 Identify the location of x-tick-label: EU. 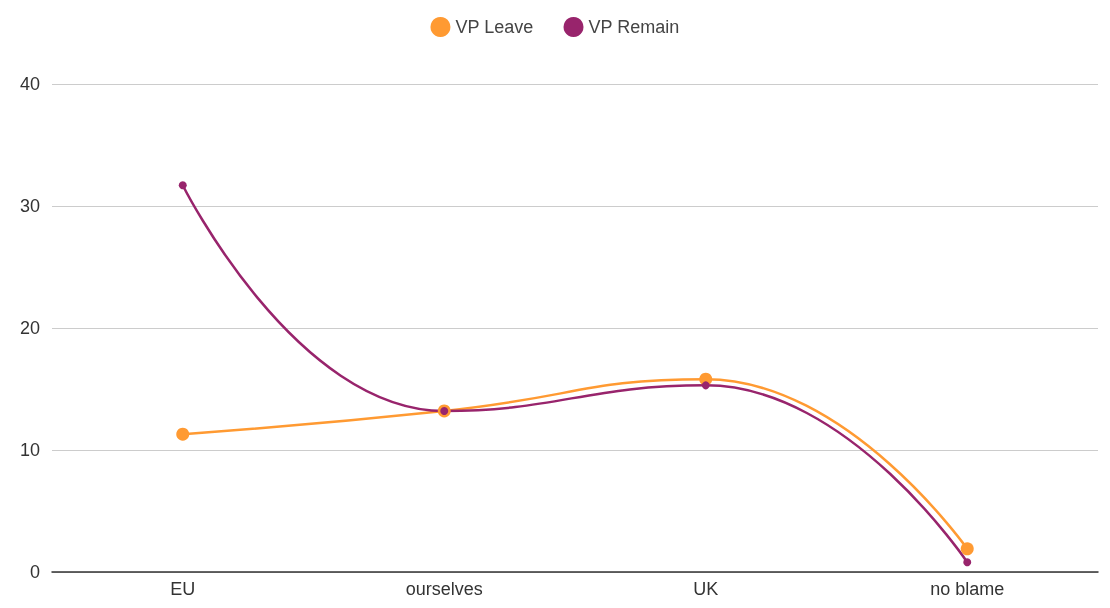
(183, 589).